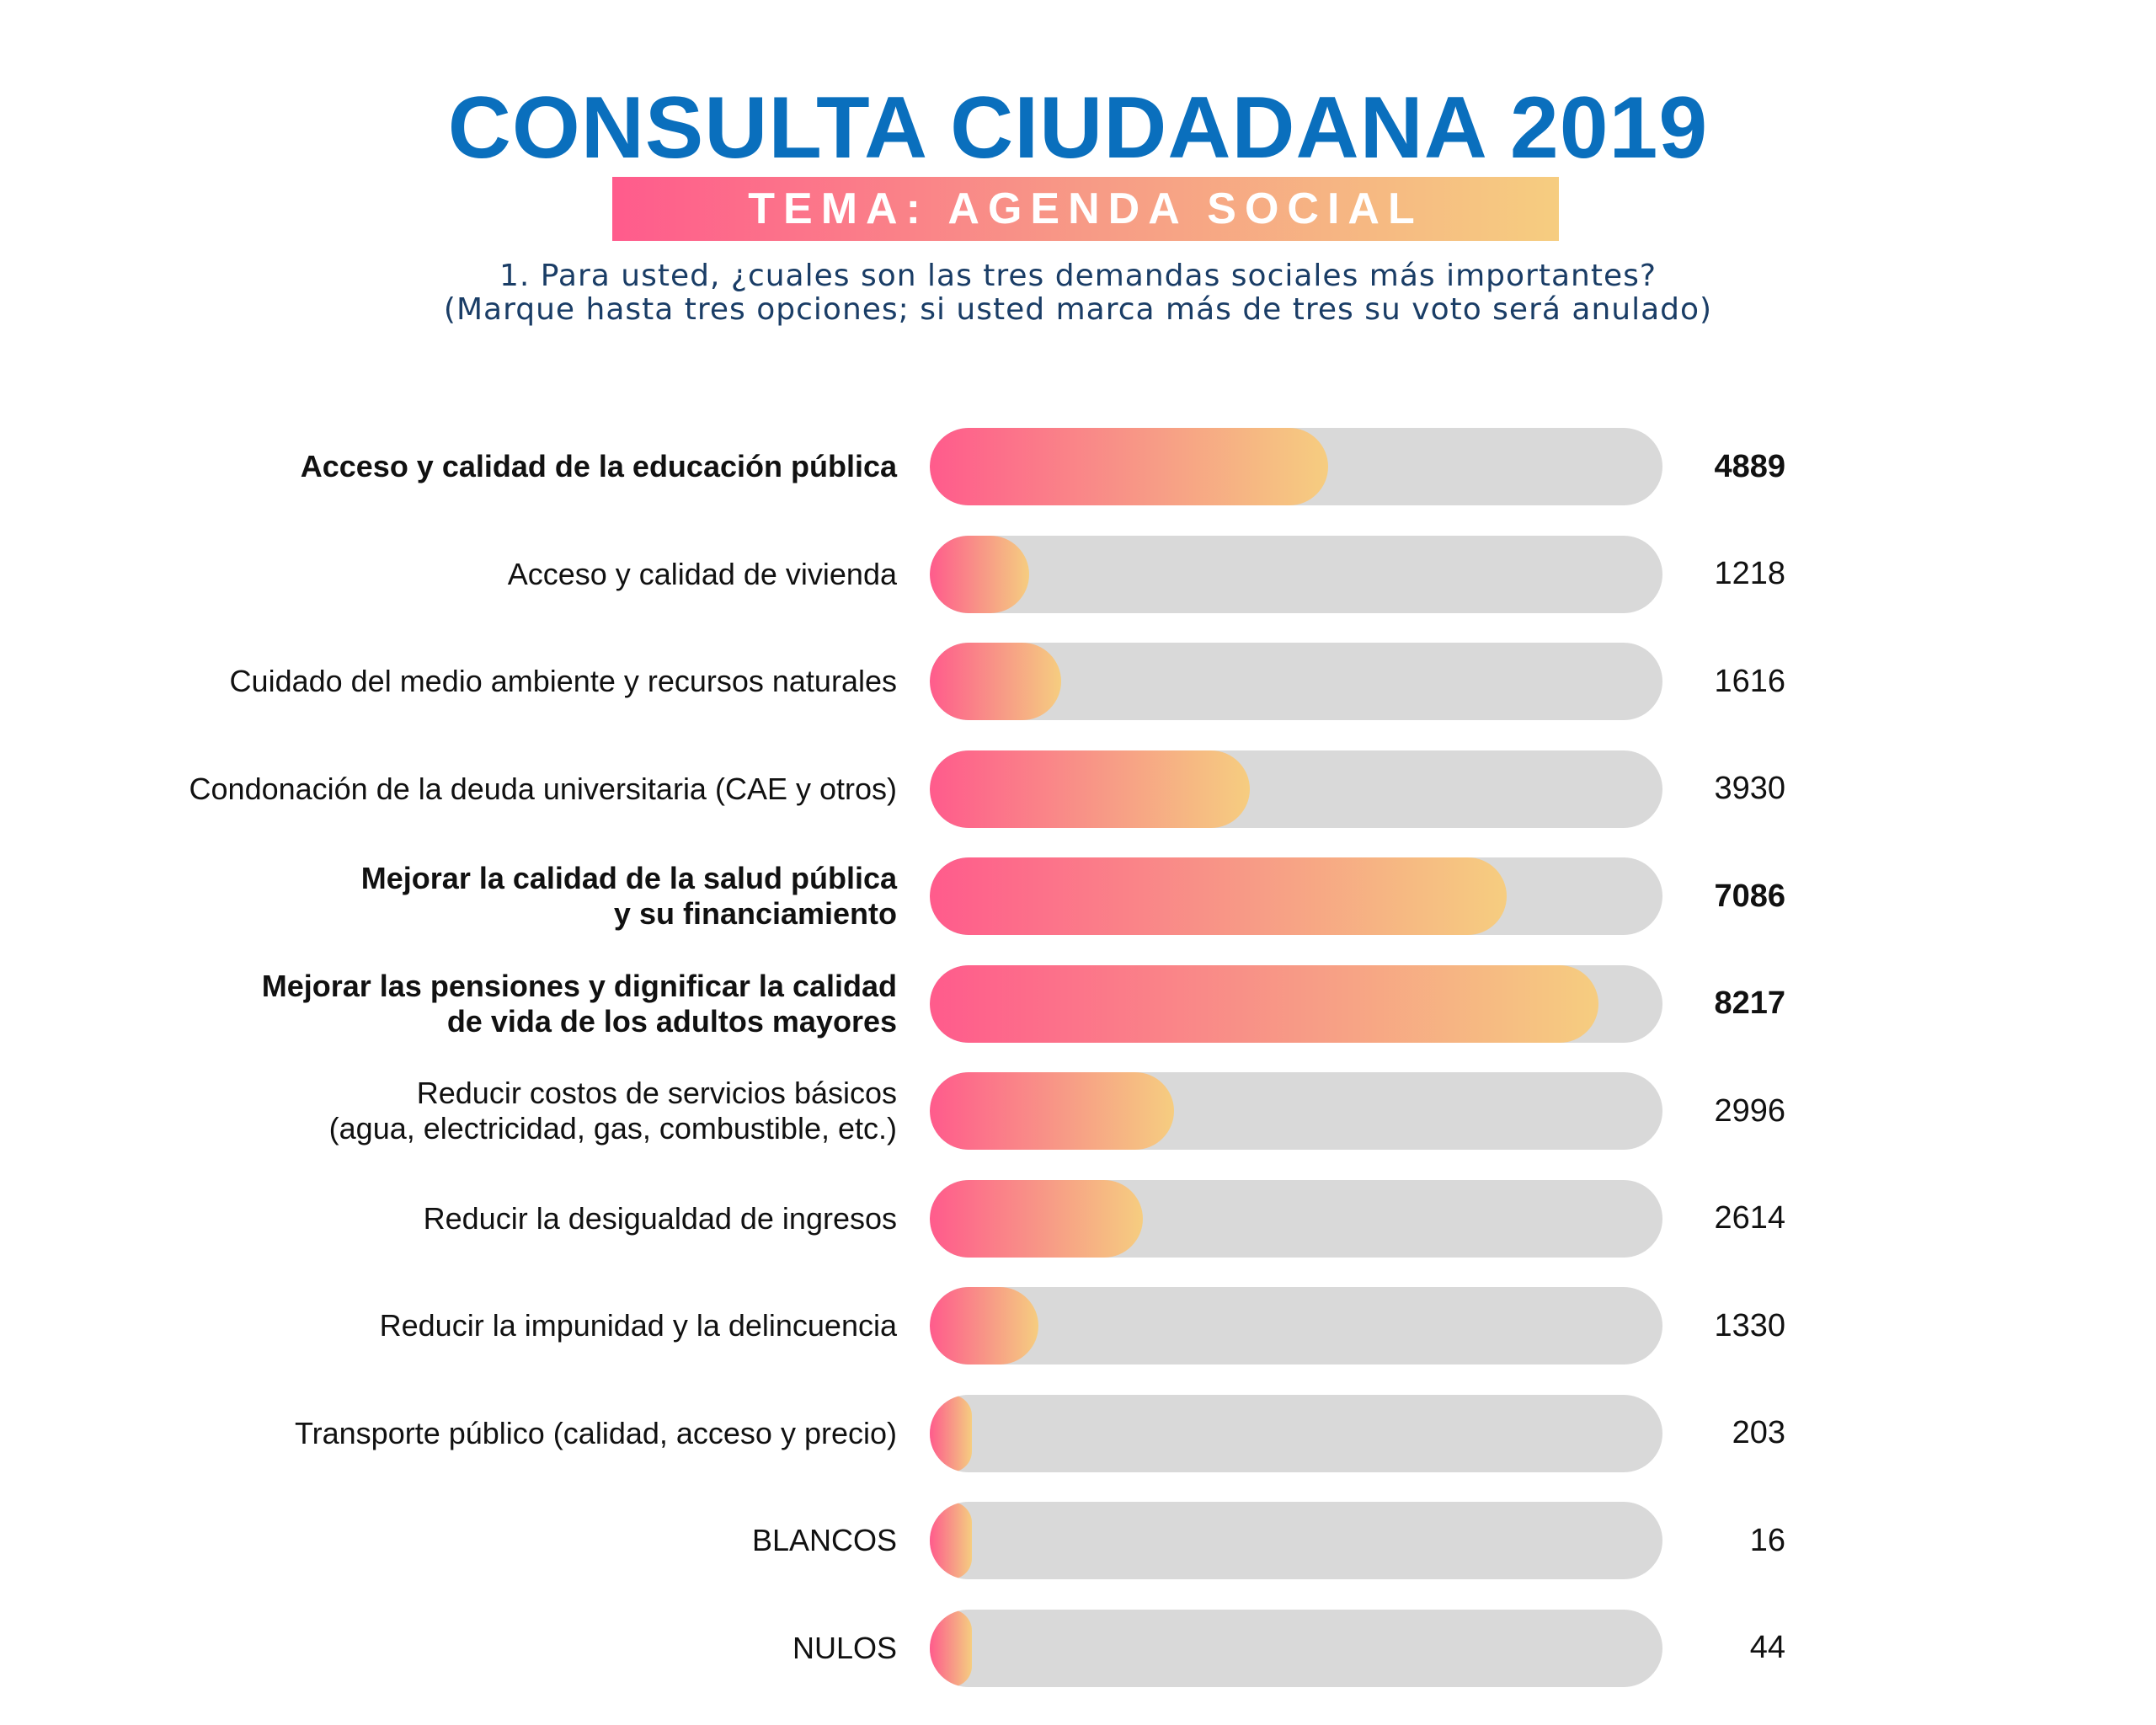 Image resolution: width=2156 pixels, height=1725 pixels. I want to click on bar-row: NULOS 44, so click(1078, 1648).